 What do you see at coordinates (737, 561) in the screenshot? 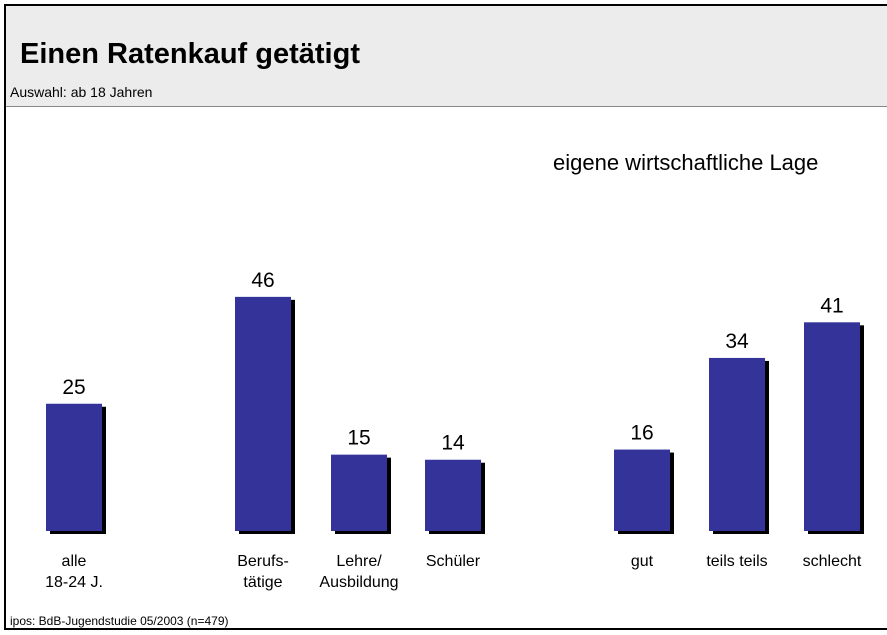
I see `category-label: teils teils` at bounding box center [737, 561].